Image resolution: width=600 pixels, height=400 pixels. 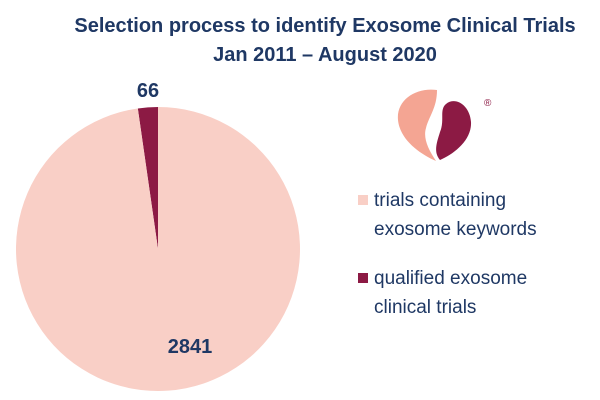 What do you see at coordinates (488, 103) in the screenshot?
I see `registered-mark: ®` at bounding box center [488, 103].